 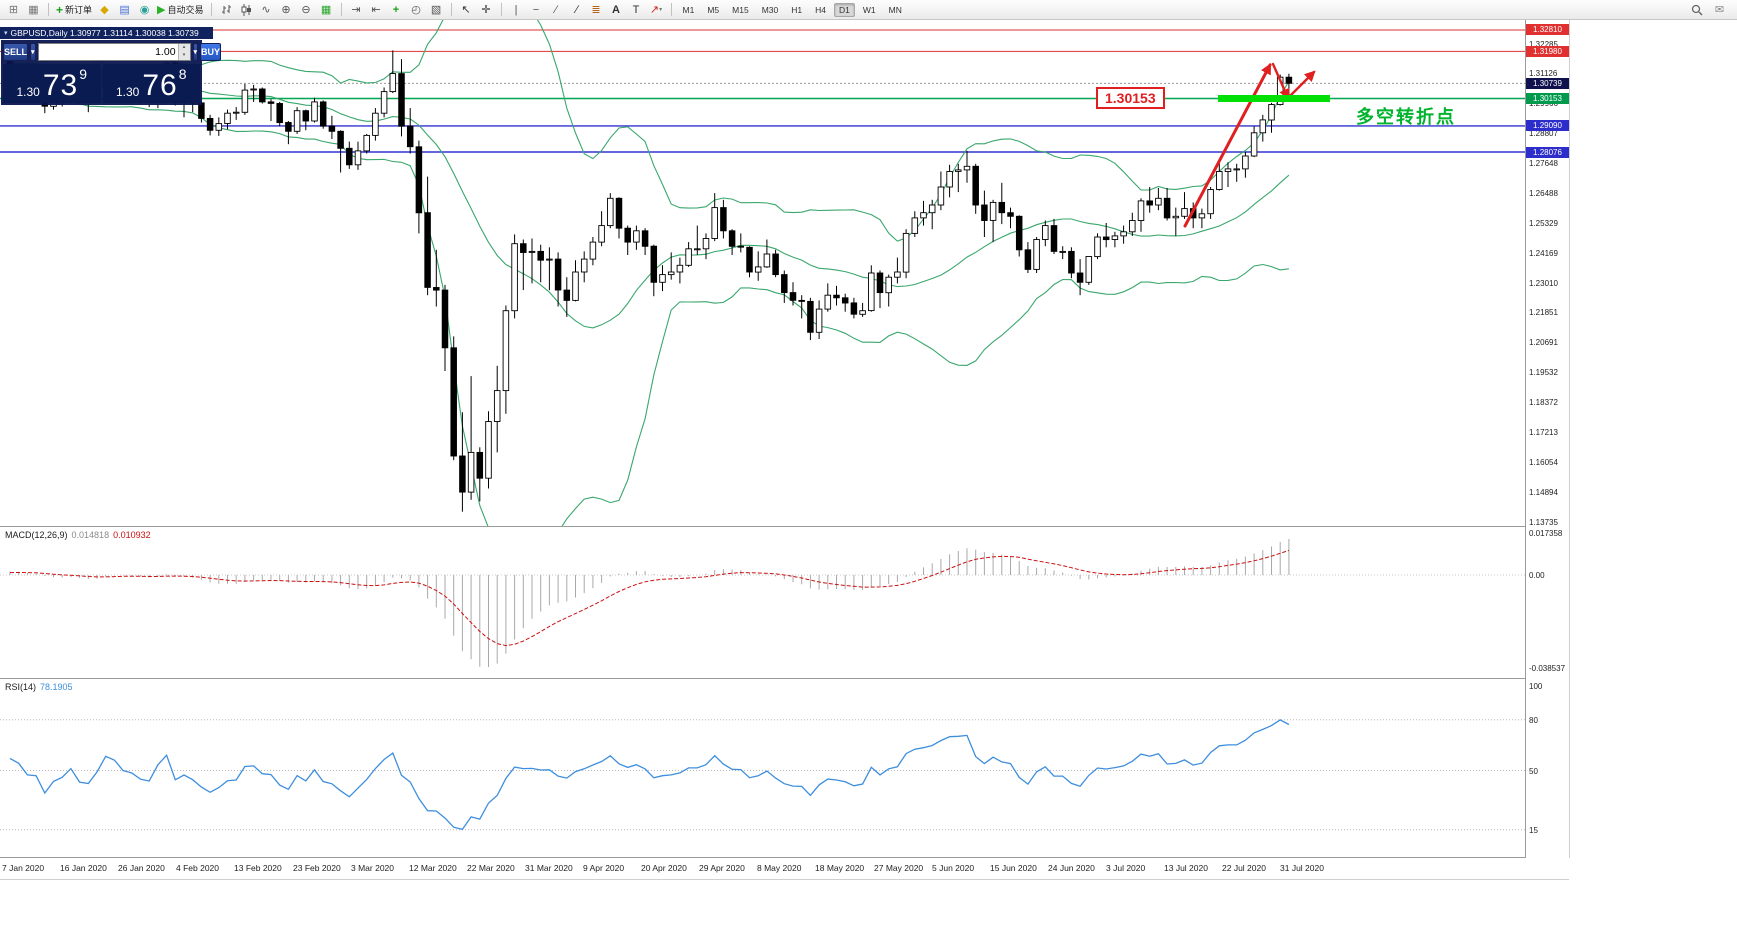 What do you see at coordinates (740, 9) in the screenshot?
I see `timeframe-m15: M15` at bounding box center [740, 9].